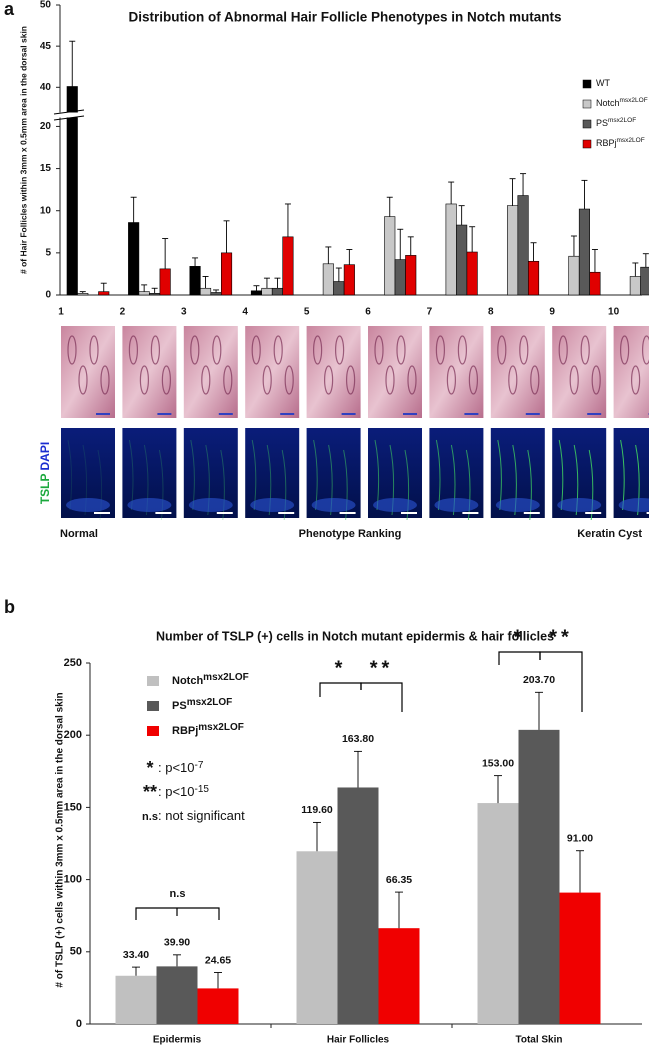  What do you see at coordinates (491, 312) in the screenshot?
I see `x-tick-label: 8` at bounding box center [491, 312].